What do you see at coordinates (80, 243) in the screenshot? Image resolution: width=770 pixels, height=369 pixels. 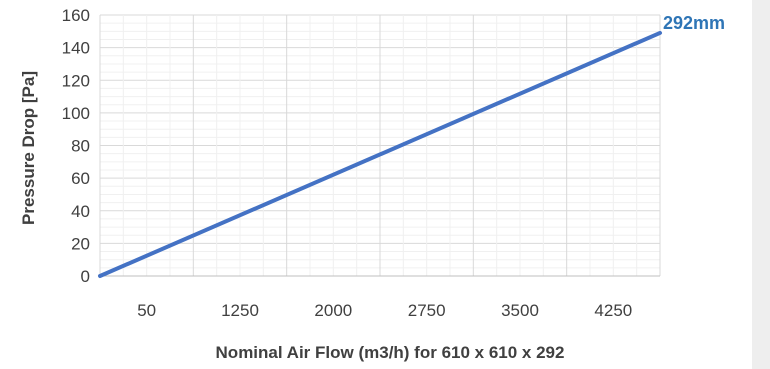 I see `y-tick-label: 20` at bounding box center [80, 243].